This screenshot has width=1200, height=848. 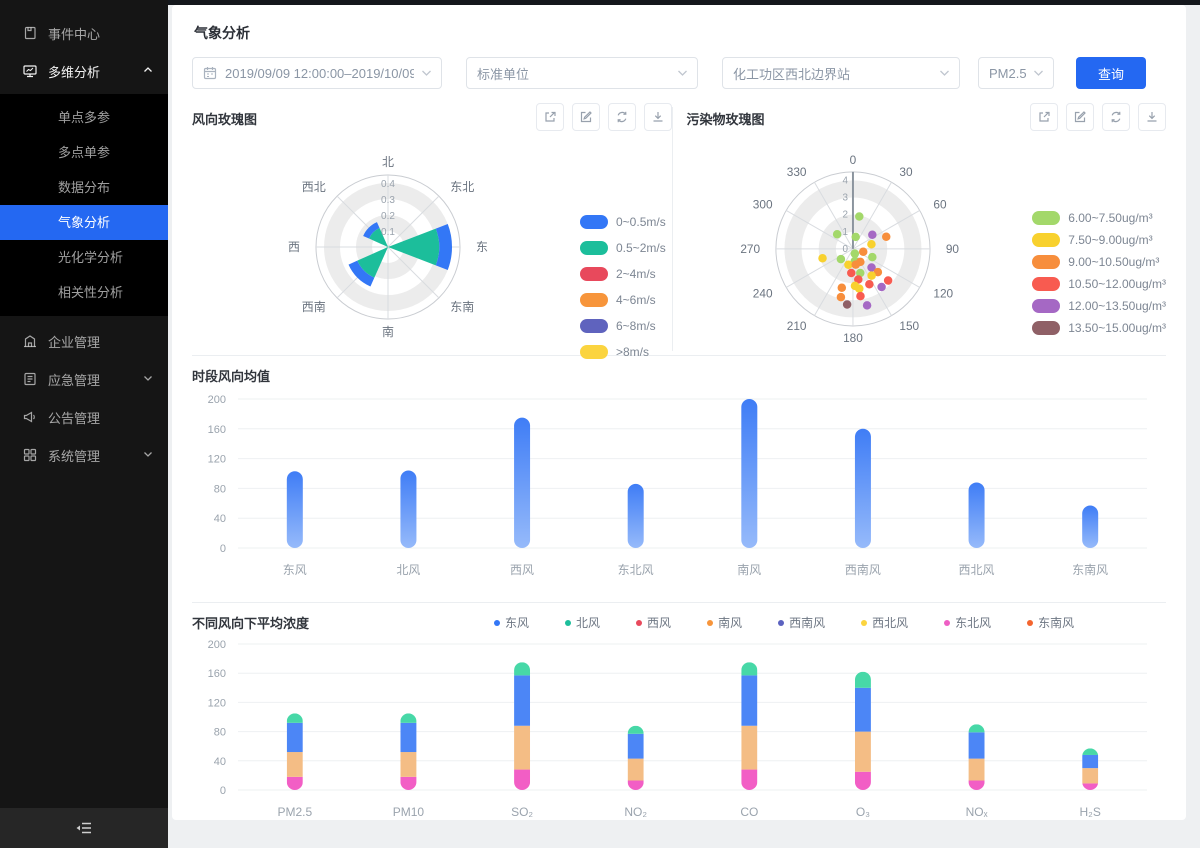 What do you see at coordinates (1050, 622) in the screenshot?
I see `legend-item: 东南风` at bounding box center [1050, 622].